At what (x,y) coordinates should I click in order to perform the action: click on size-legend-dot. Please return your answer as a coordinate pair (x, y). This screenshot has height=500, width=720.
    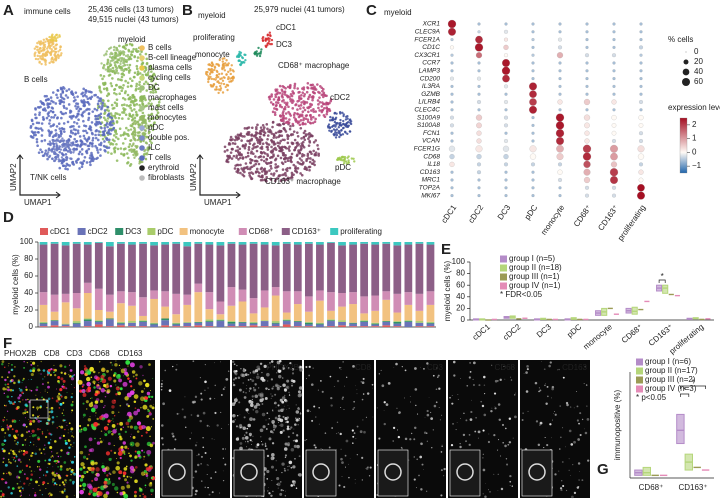
    Looking at the image, I should click on (686, 62).